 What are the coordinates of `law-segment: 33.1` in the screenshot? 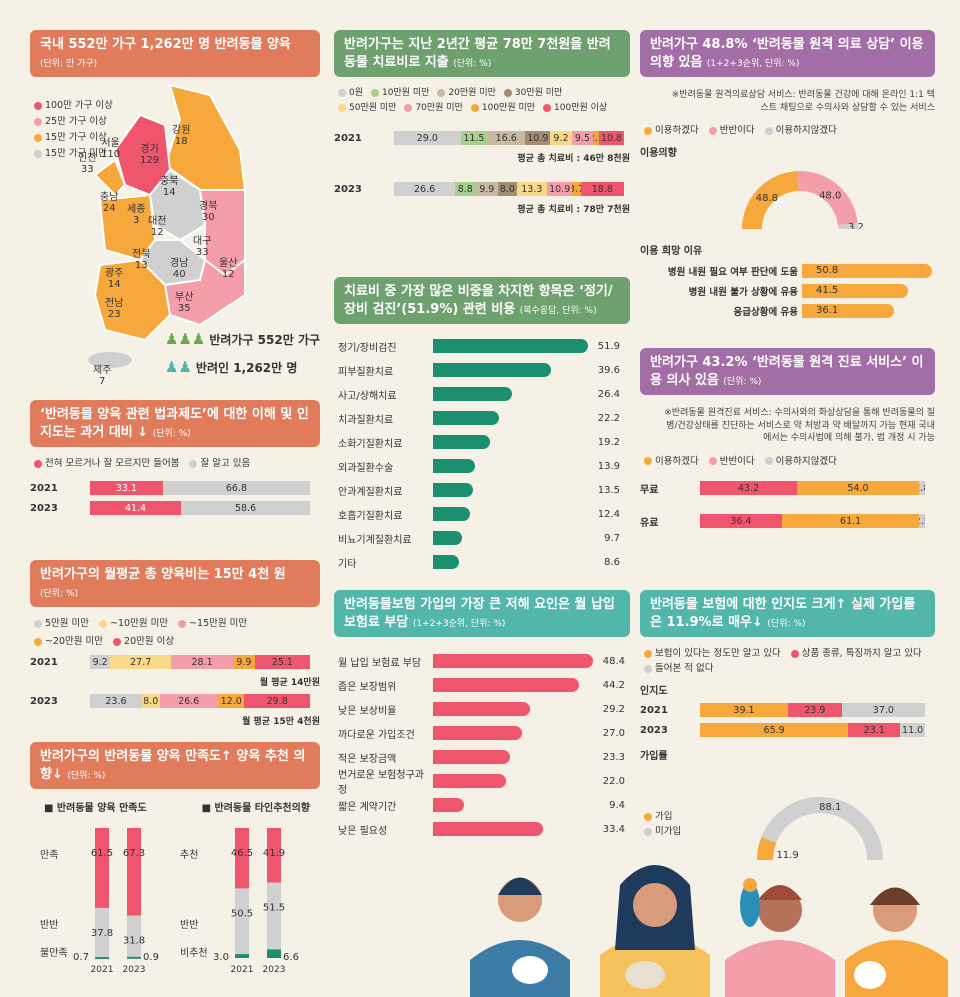 It's located at (126, 488).